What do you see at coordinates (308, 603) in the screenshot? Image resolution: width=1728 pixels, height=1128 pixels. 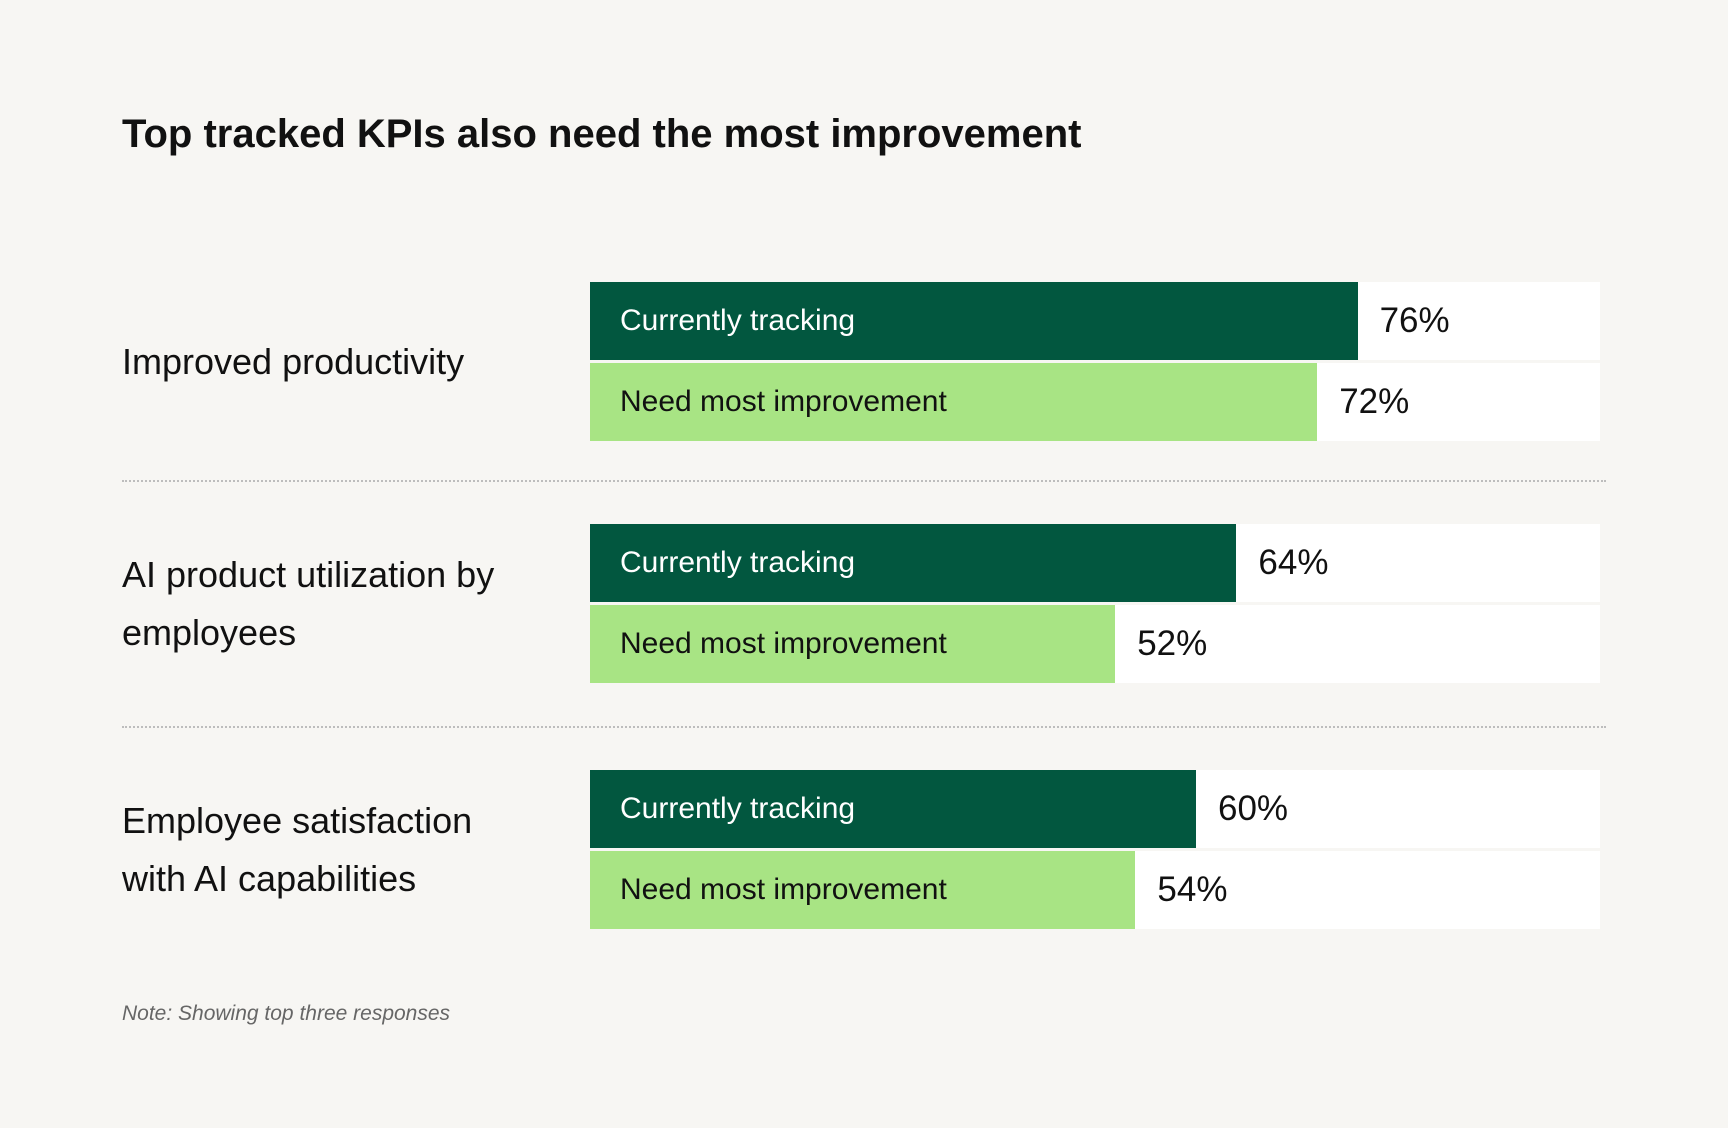 I see `cat-label: AI product utilization by employees` at bounding box center [308, 603].